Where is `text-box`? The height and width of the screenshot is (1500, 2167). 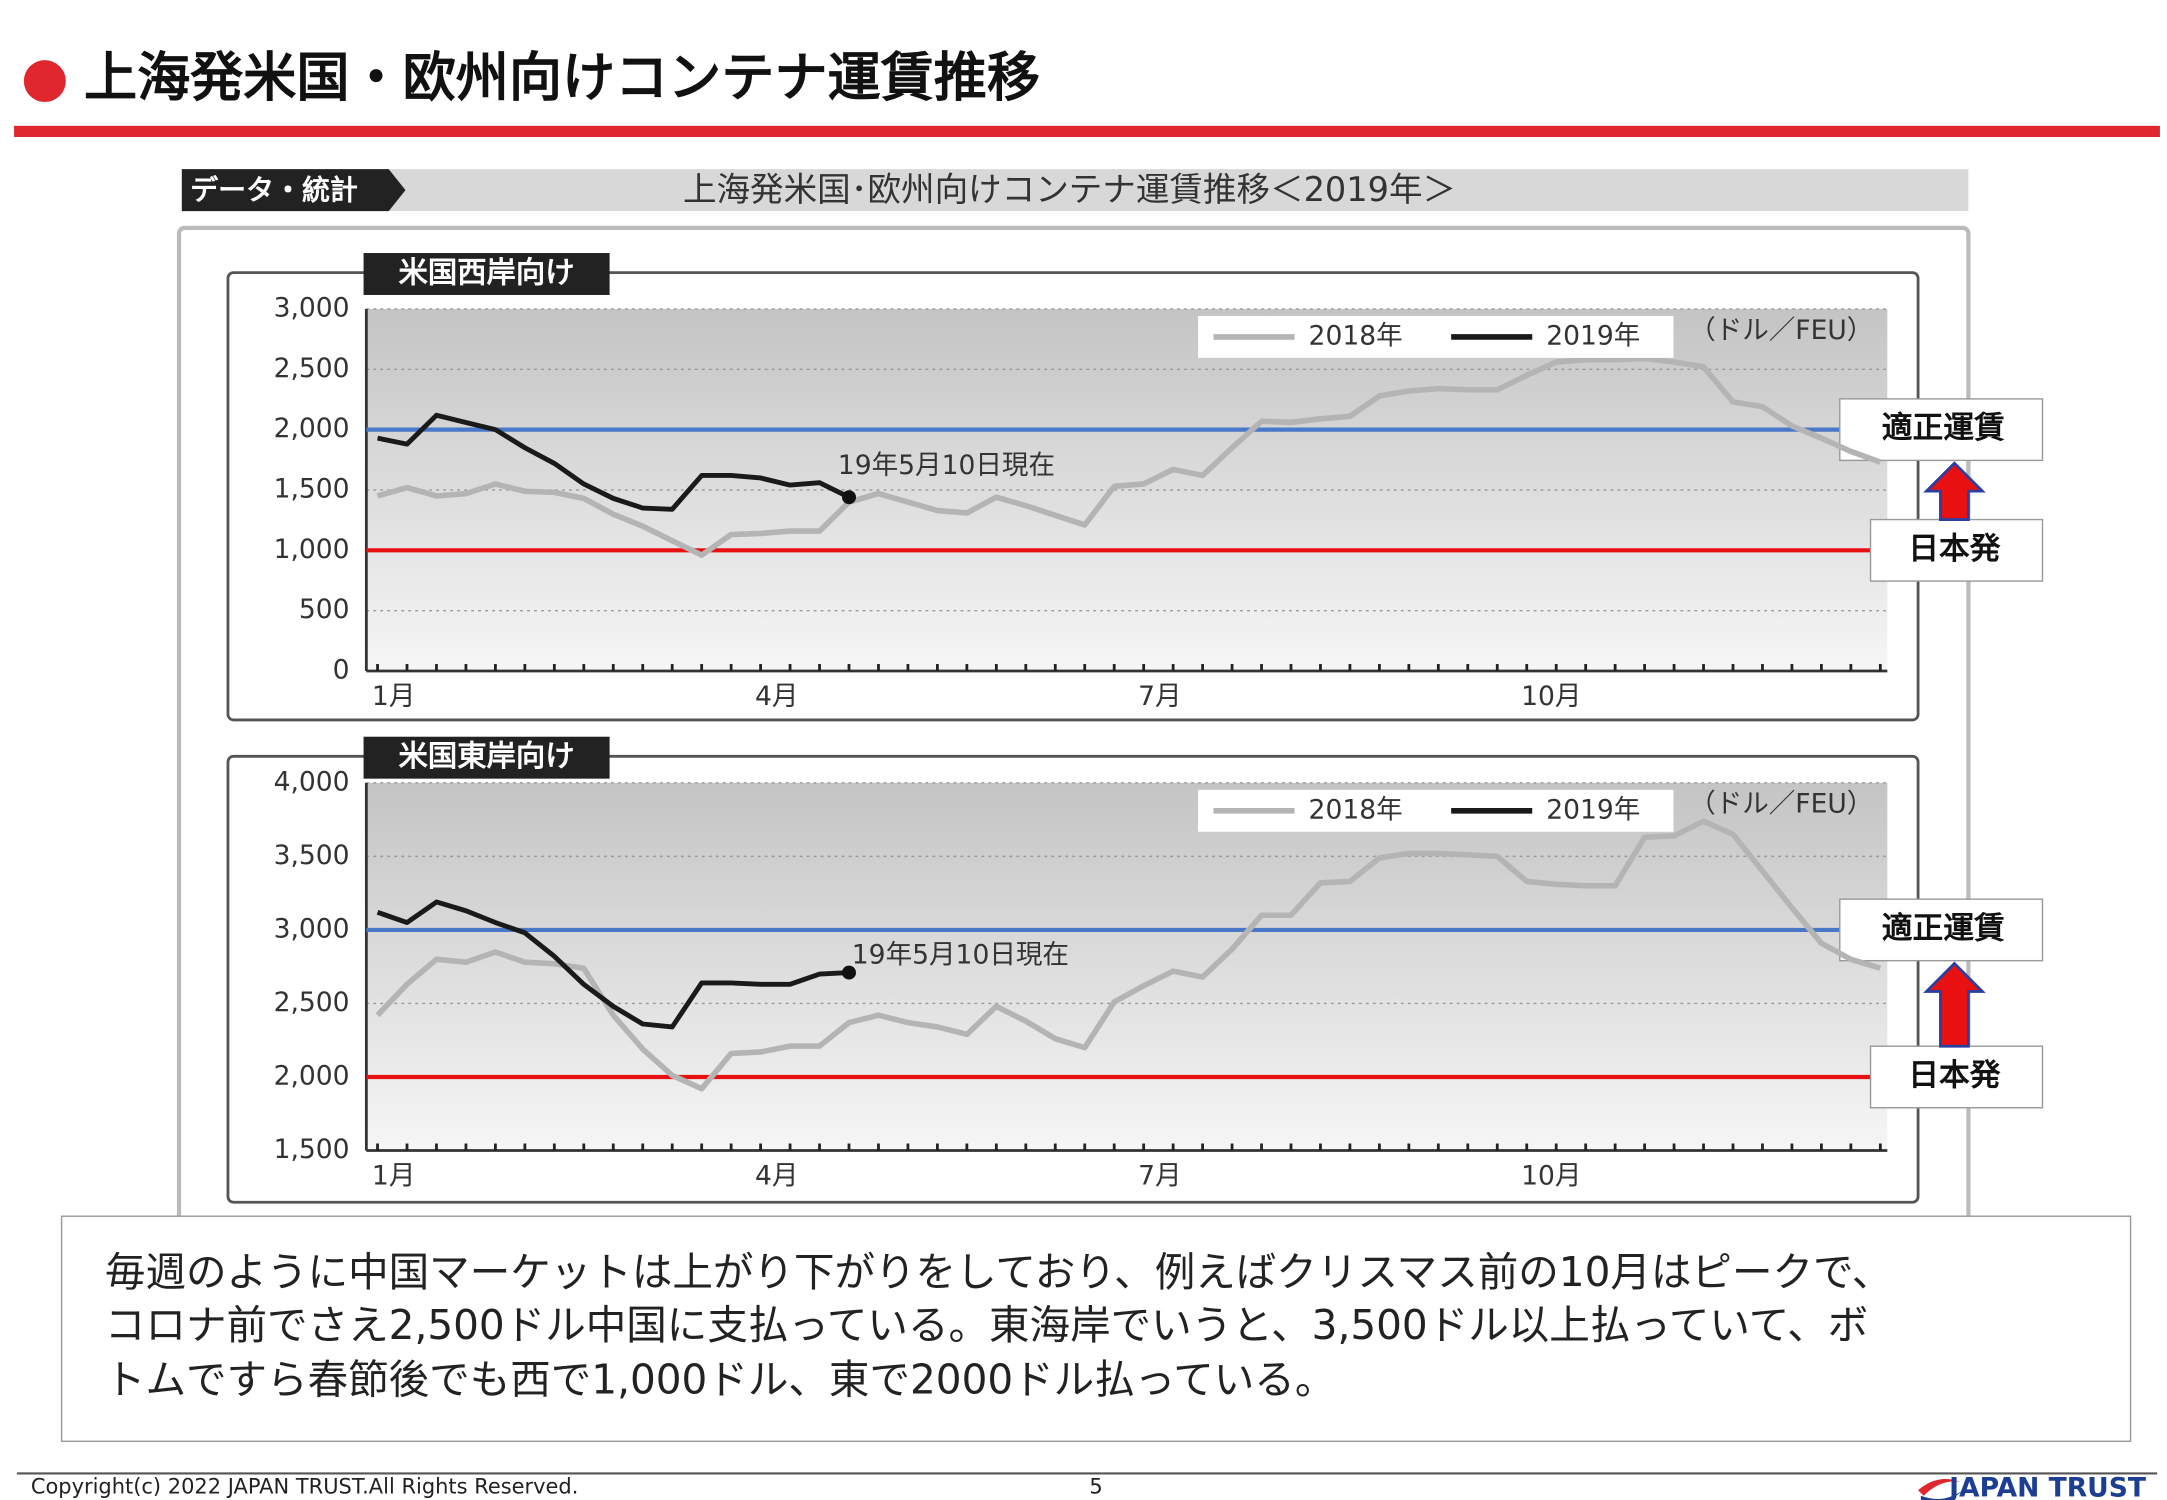 text-box is located at coordinates (1096, 1328).